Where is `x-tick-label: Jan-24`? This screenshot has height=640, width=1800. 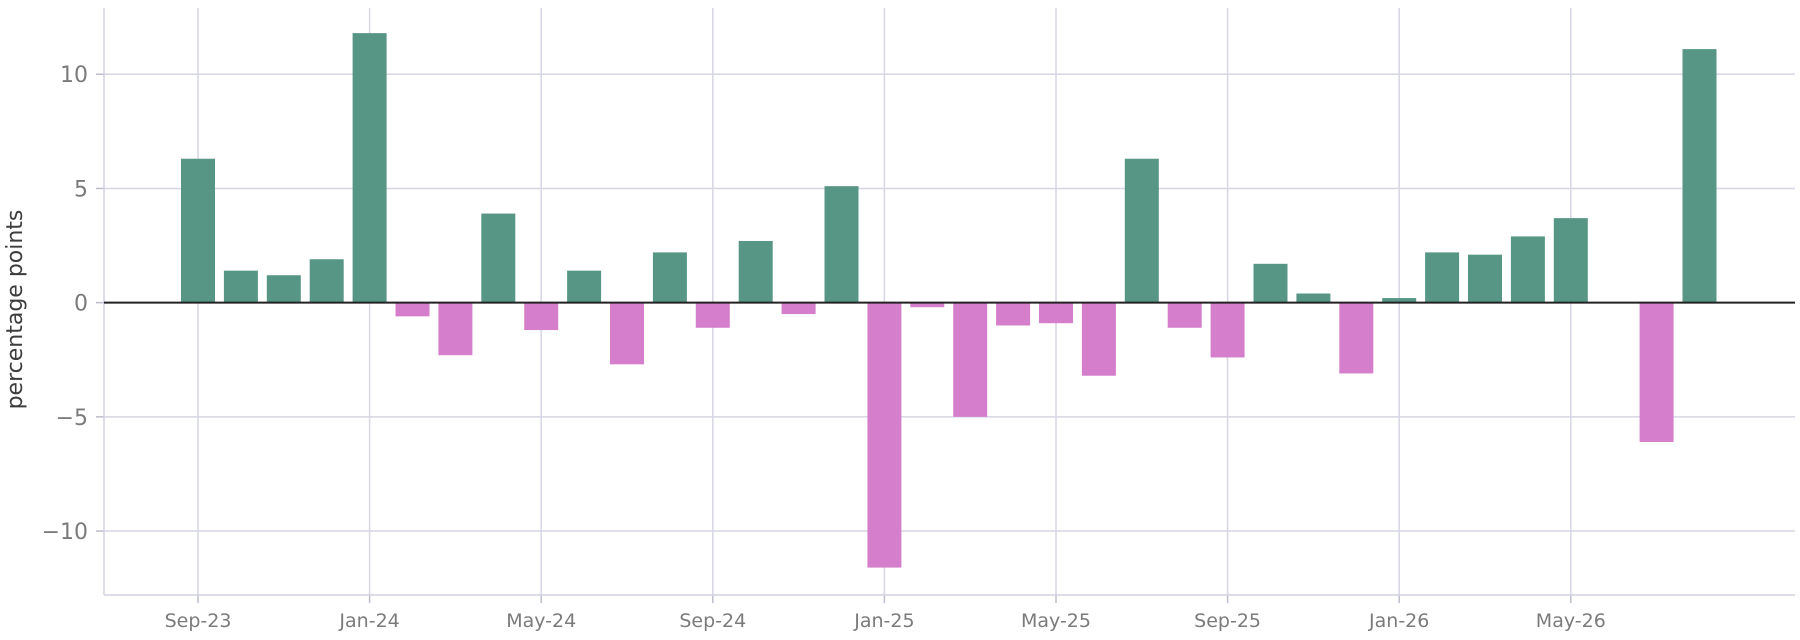
x-tick-label: Jan-24 is located at coordinates (368, 621).